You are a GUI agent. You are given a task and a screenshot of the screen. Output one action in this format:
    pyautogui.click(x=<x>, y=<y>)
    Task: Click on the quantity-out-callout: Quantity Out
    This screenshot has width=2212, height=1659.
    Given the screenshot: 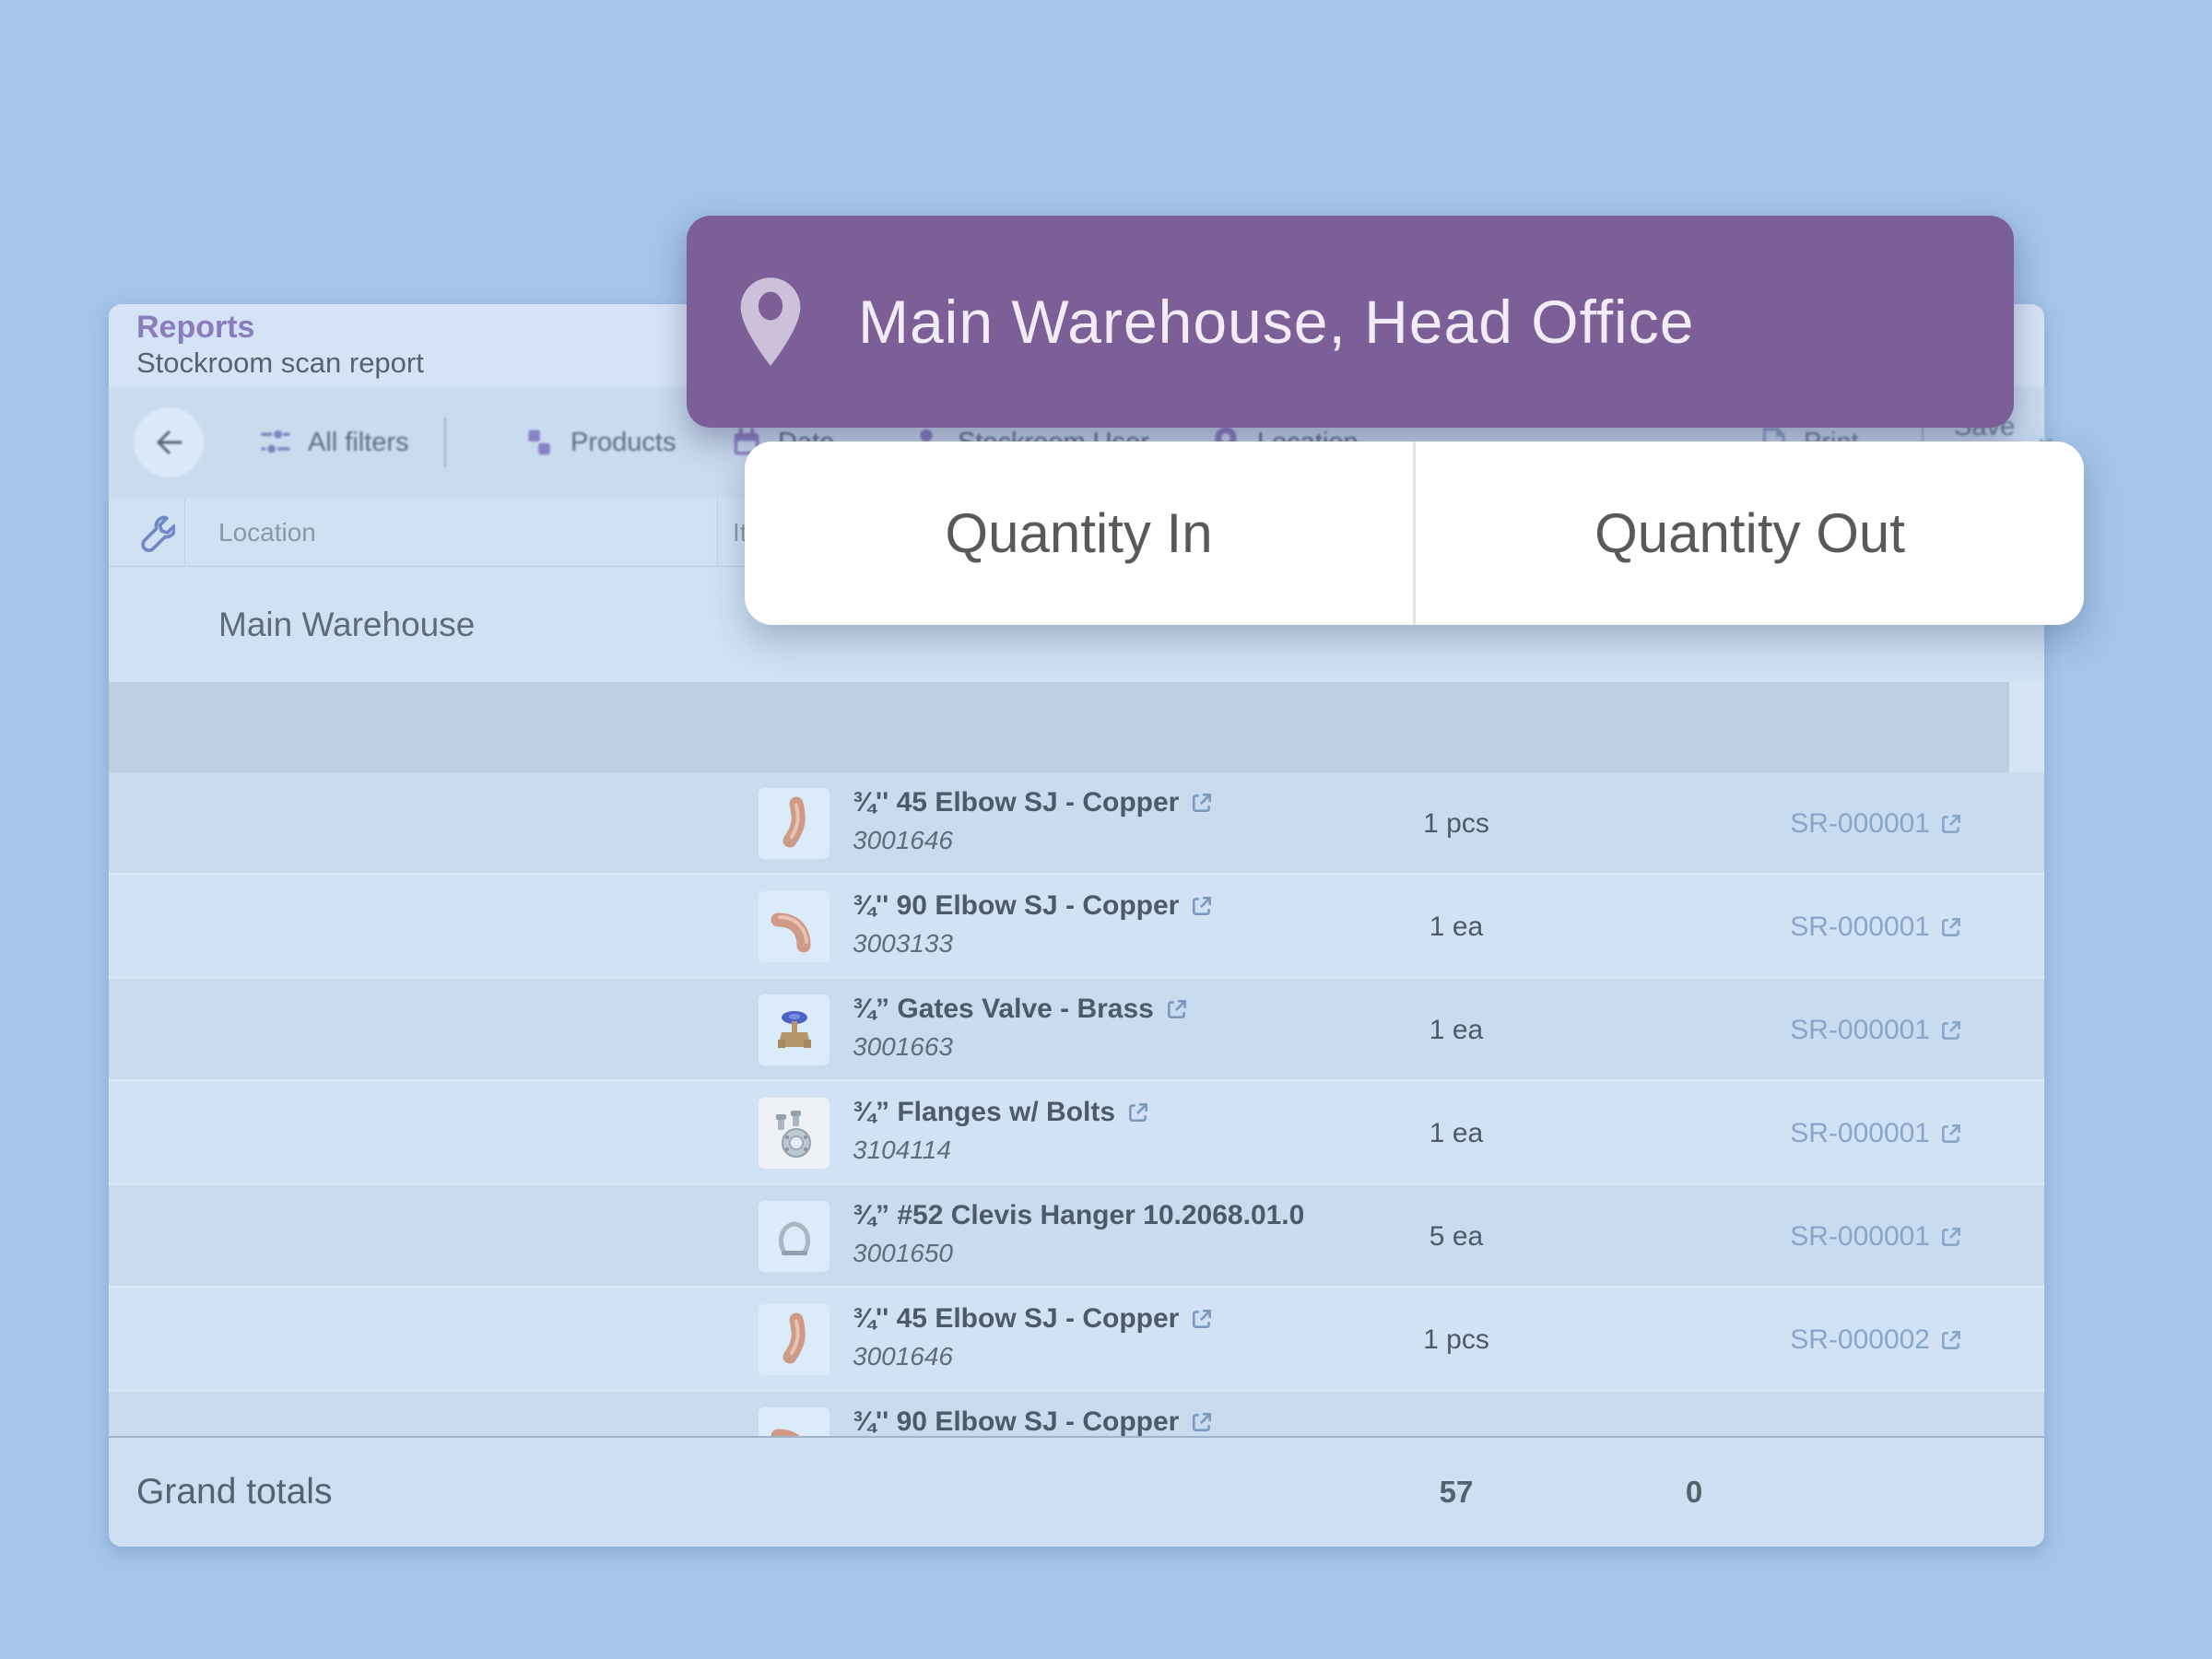 What is the action you would take?
    pyautogui.click(x=1749, y=533)
    